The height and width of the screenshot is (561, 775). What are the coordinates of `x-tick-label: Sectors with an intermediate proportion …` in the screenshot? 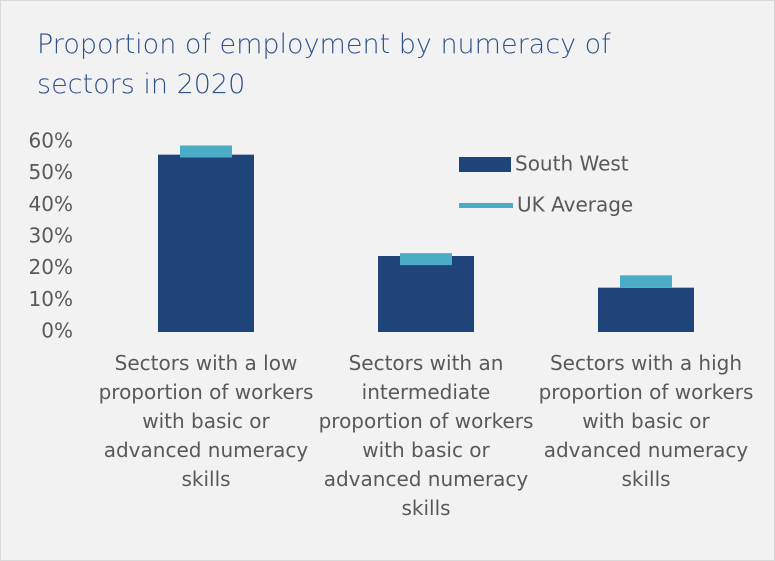 It's located at (426, 435).